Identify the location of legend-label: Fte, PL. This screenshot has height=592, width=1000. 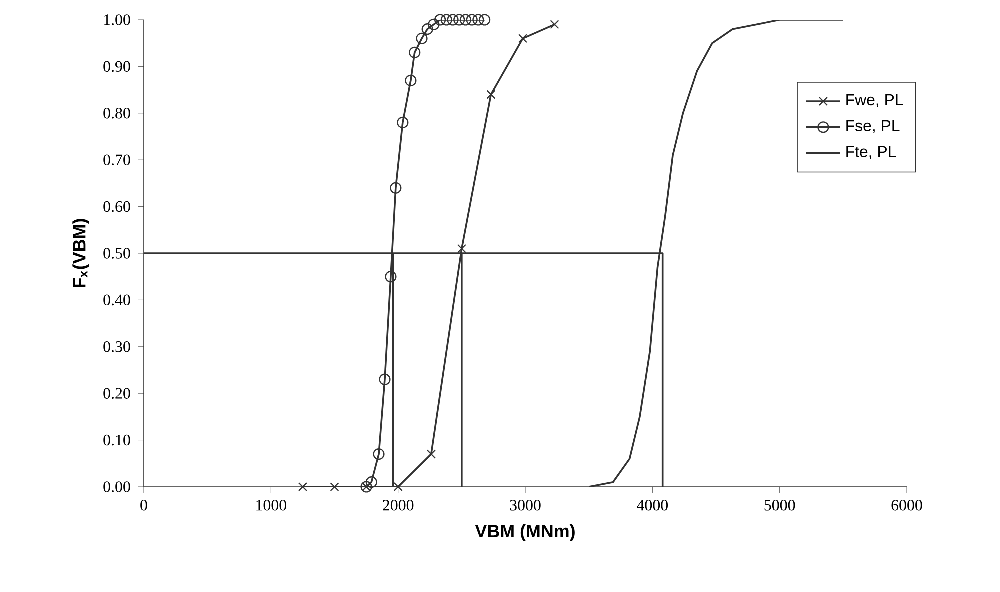
(871, 153).